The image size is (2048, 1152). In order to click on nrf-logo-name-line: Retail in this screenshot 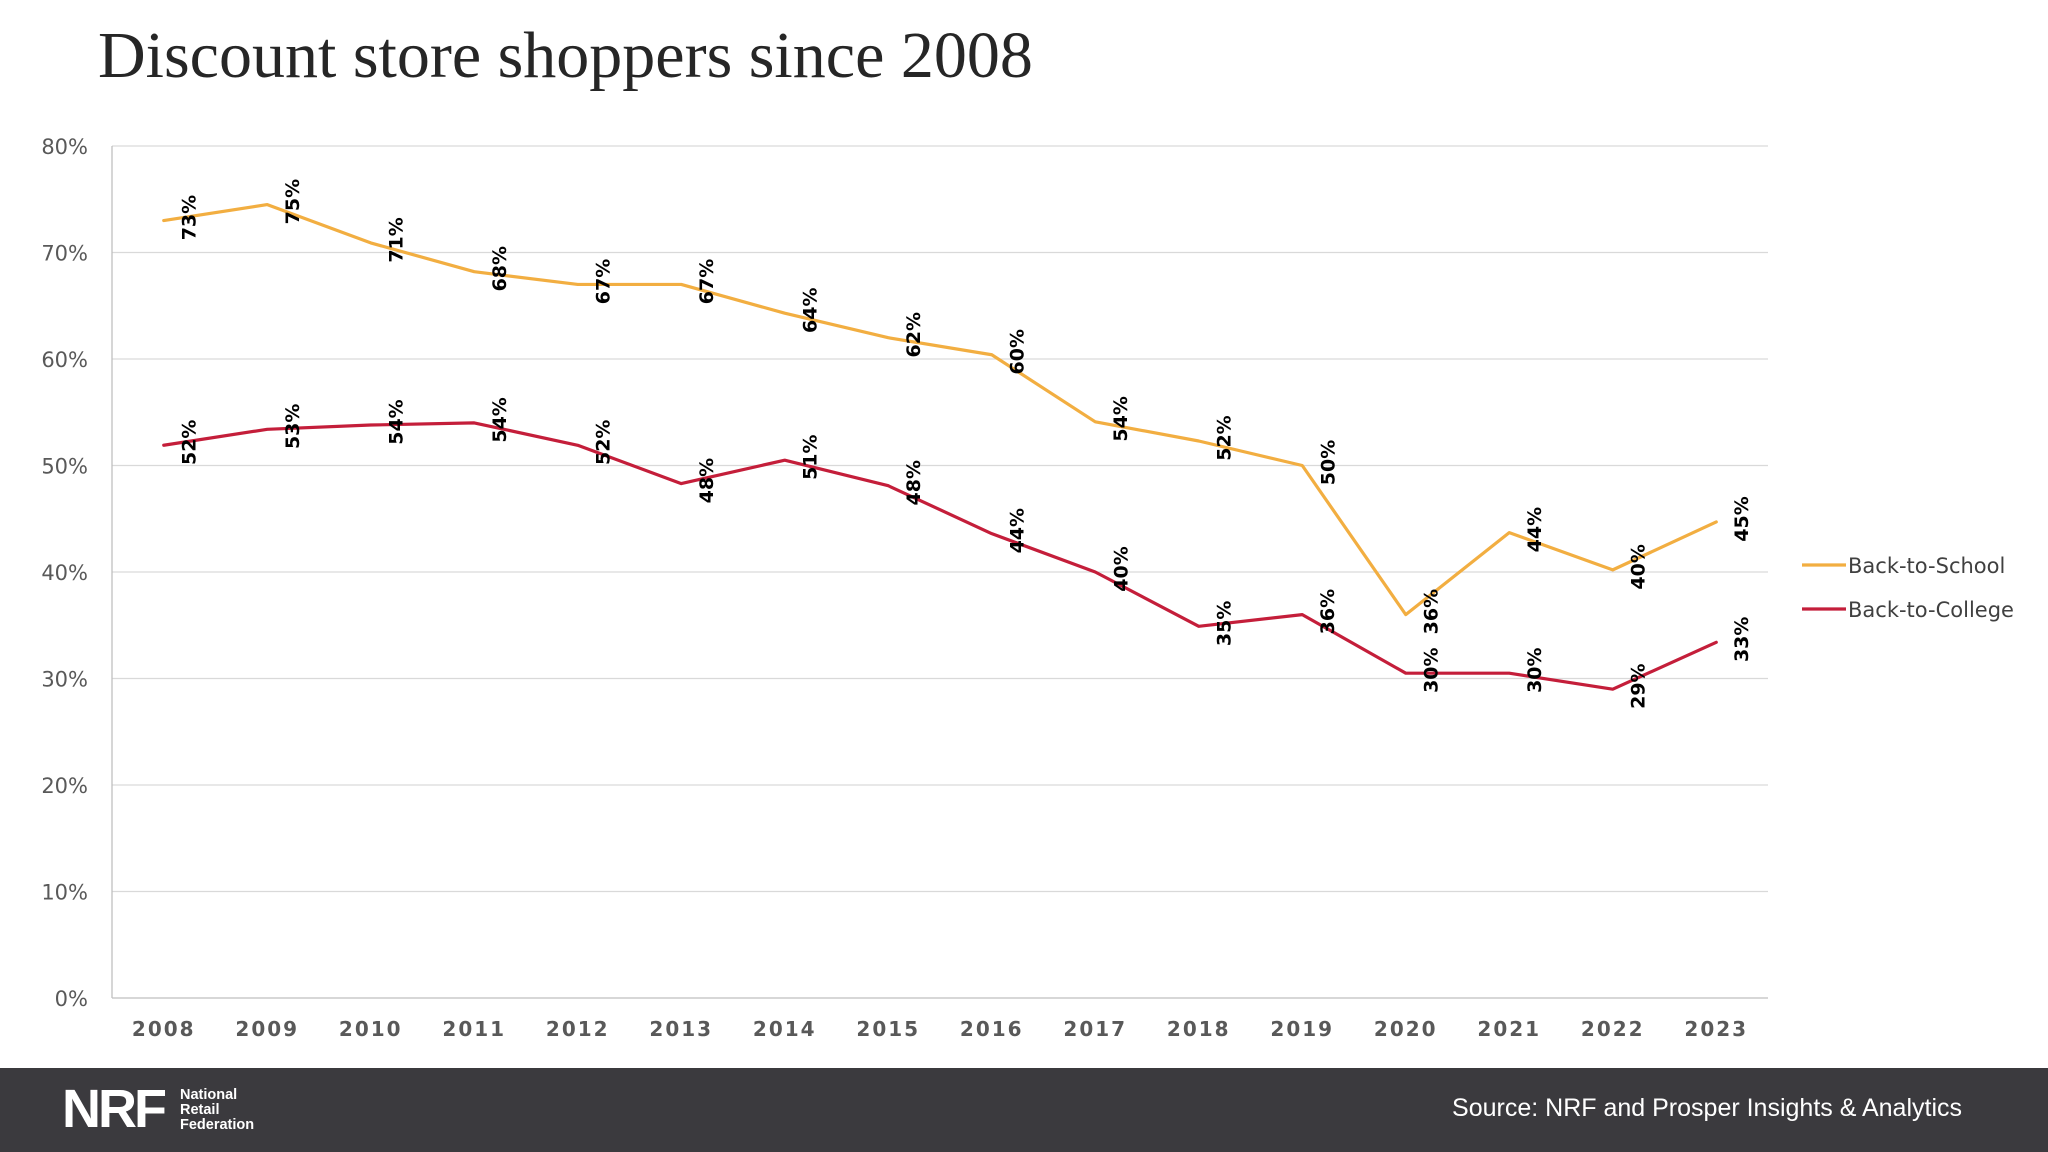, I will do `click(200, 1110)`.